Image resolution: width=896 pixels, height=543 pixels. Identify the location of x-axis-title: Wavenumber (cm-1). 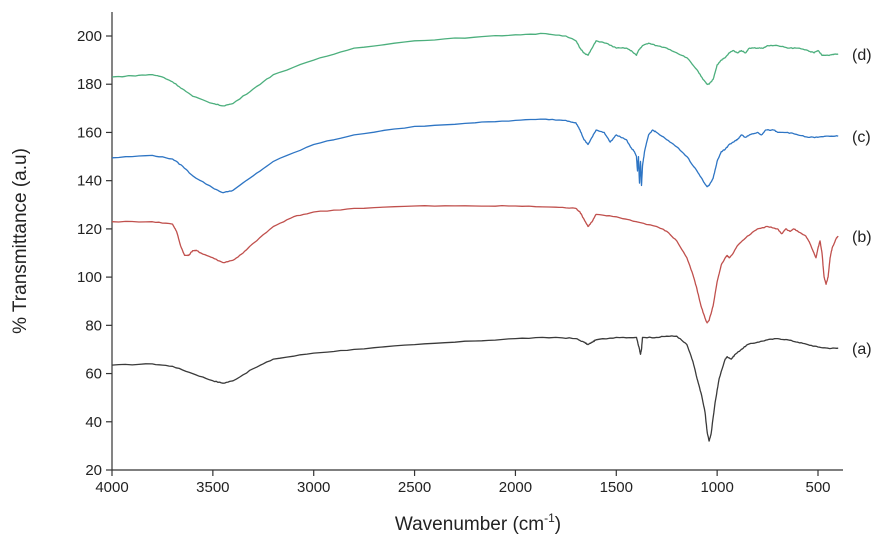
(478, 523).